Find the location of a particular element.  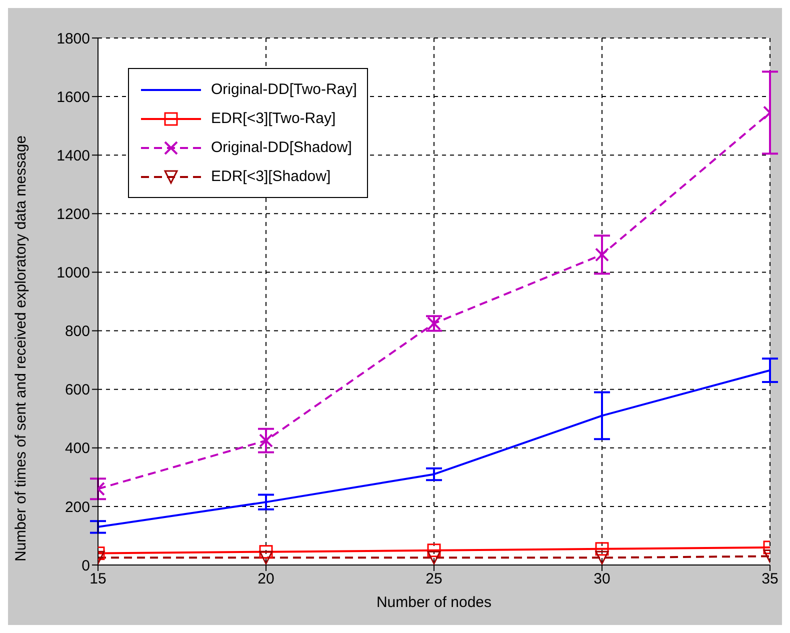

y-tick-label: 200 is located at coordinates (77, 507).